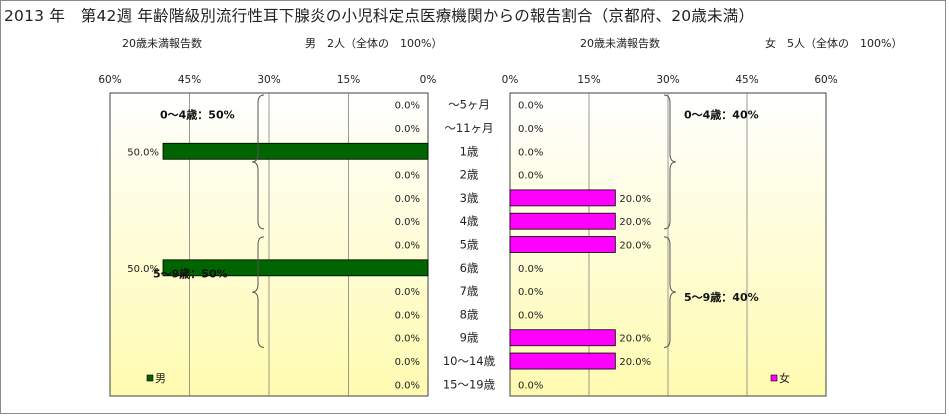 This screenshot has width=949, height=417. I want to click on left-subtitle-label: 20歳未満報告数, so click(162, 43).